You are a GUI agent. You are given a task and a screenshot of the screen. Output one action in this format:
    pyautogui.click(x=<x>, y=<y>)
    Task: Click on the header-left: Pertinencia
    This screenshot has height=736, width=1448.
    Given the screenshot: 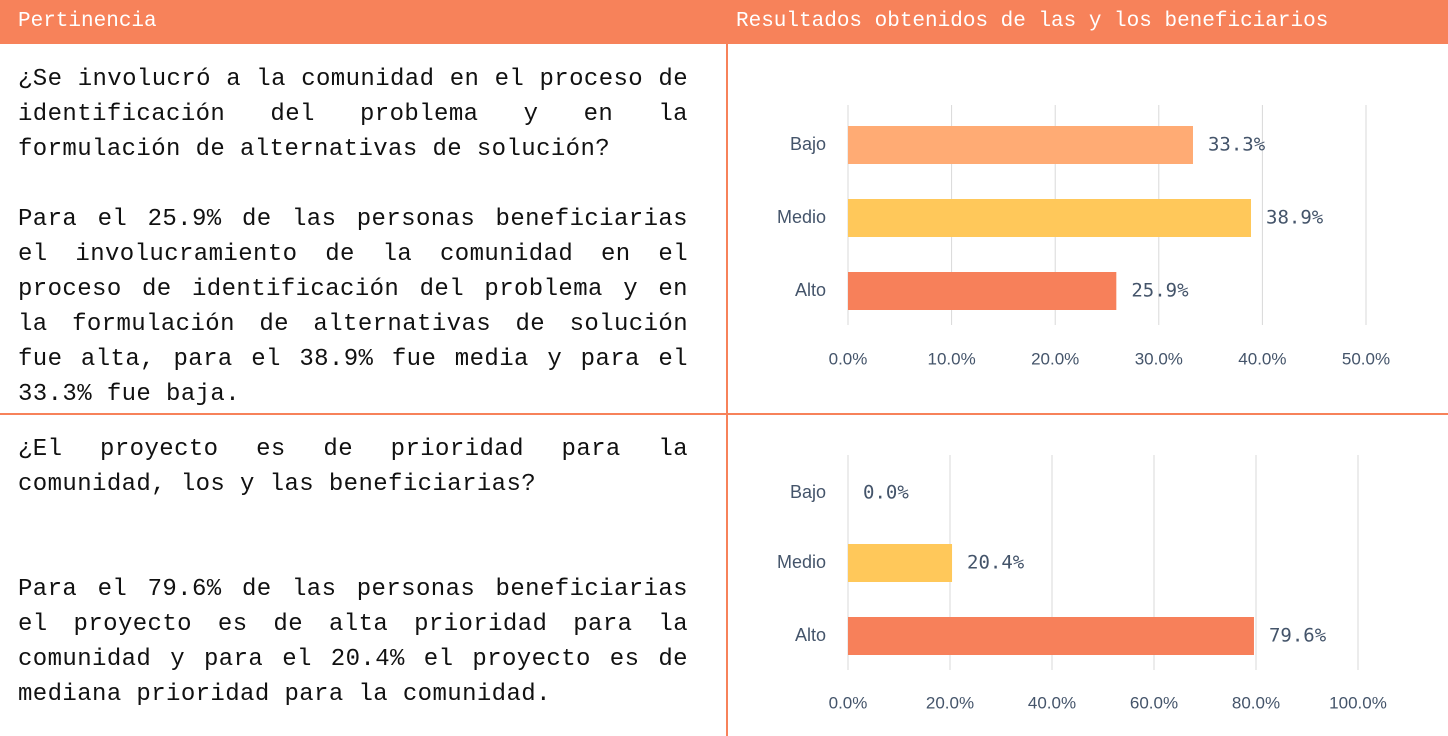 What is the action you would take?
    pyautogui.click(x=363, y=22)
    